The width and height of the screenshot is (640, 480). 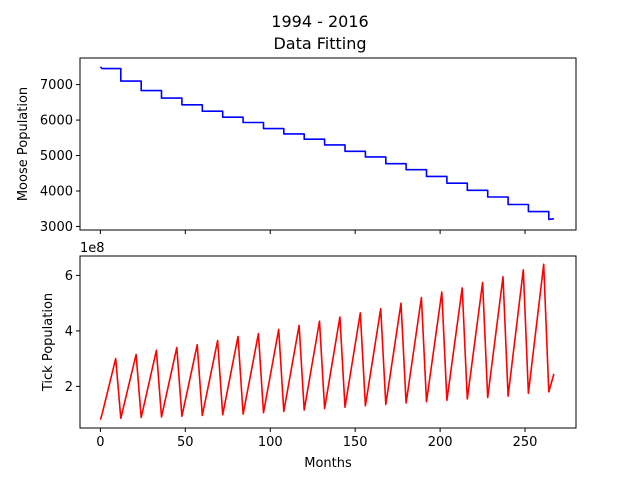 What do you see at coordinates (69, 276) in the screenshot?
I see `ticks-ytick-label: 6` at bounding box center [69, 276].